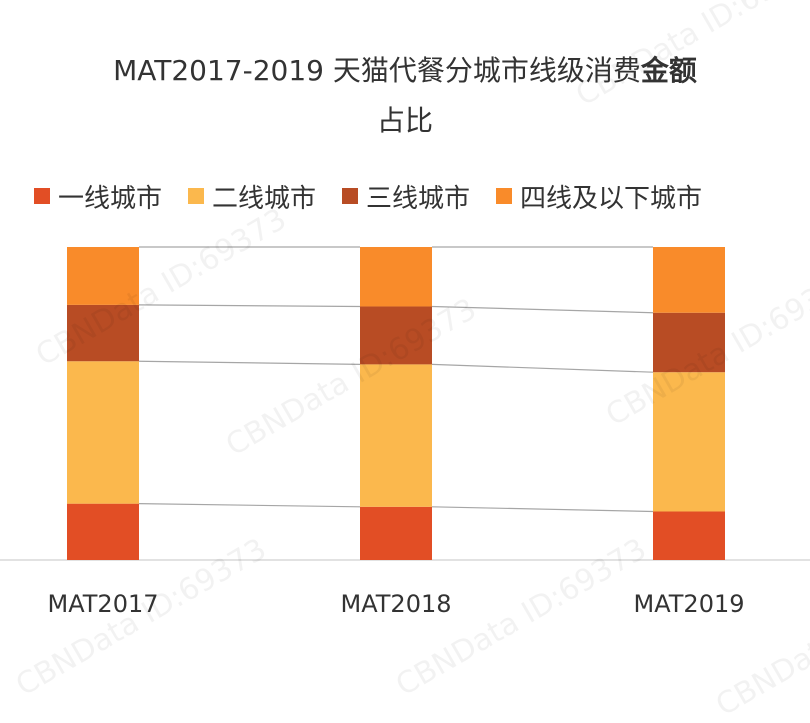 Image resolution: width=810 pixels, height=723 pixels. Describe the element at coordinates (264, 198) in the screenshot. I see `legend-label: 二线城市` at that location.